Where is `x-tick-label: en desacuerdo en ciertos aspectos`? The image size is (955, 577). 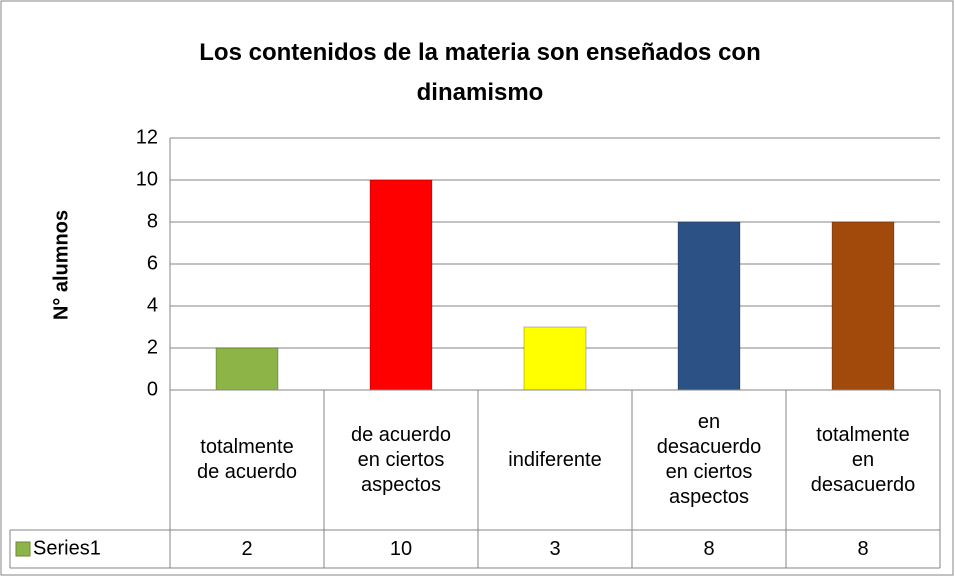
x-tick-label: en desacuerdo en ciertos aspectos is located at coordinates (709, 459).